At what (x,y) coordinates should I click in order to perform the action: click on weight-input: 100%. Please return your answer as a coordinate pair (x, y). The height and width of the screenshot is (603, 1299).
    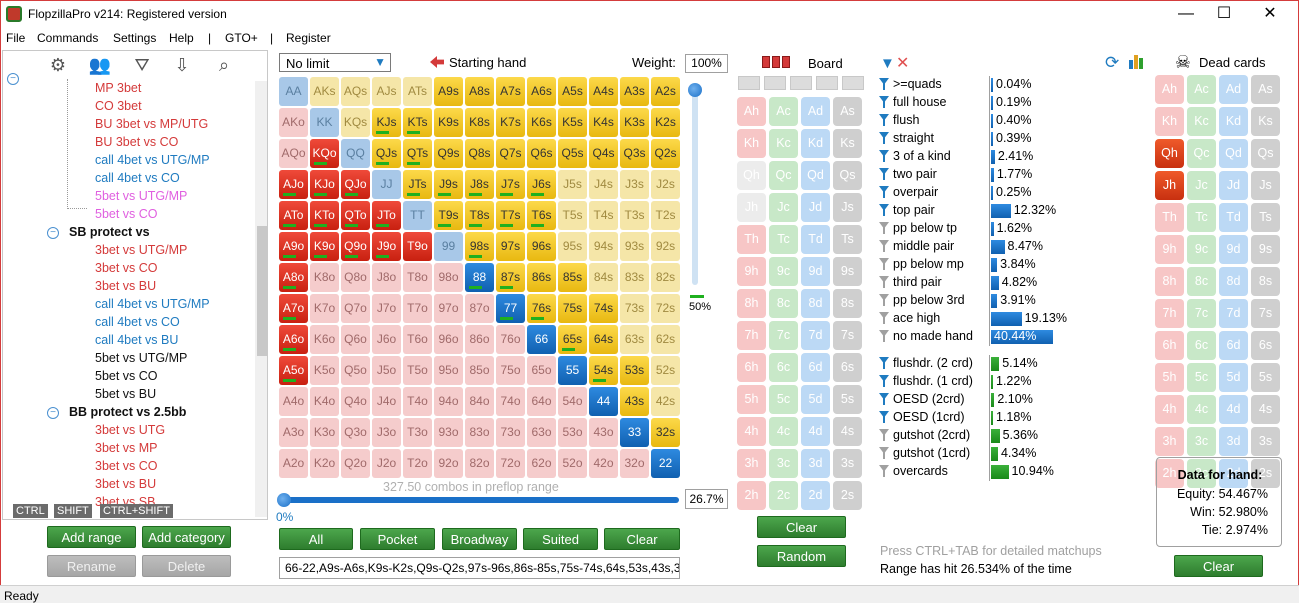
    Looking at the image, I should click on (706, 63).